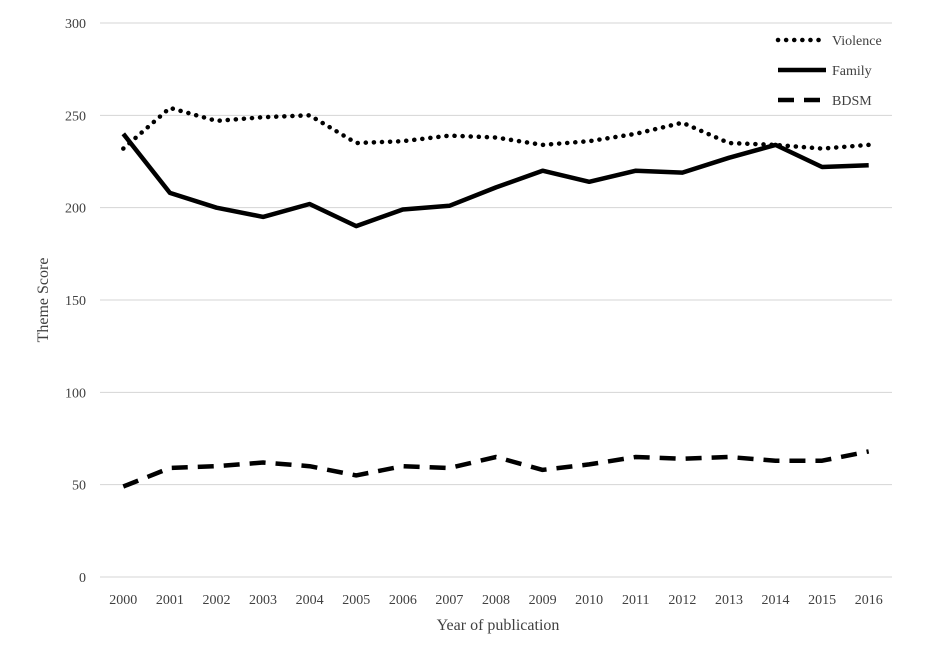 The image size is (934, 651). What do you see at coordinates (123, 600) in the screenshot?
I see `x-tick-label: 2000` at bounding box center [123, 600].